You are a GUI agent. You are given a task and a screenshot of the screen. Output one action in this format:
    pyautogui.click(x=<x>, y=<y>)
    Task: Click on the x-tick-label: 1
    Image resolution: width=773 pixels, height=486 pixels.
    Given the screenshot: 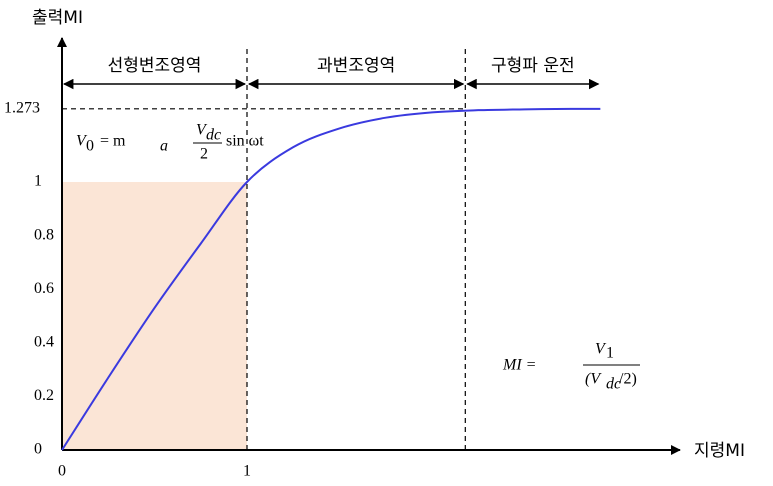 What is the action you would take?
    pyautogui.click(x=247, y=471)
    